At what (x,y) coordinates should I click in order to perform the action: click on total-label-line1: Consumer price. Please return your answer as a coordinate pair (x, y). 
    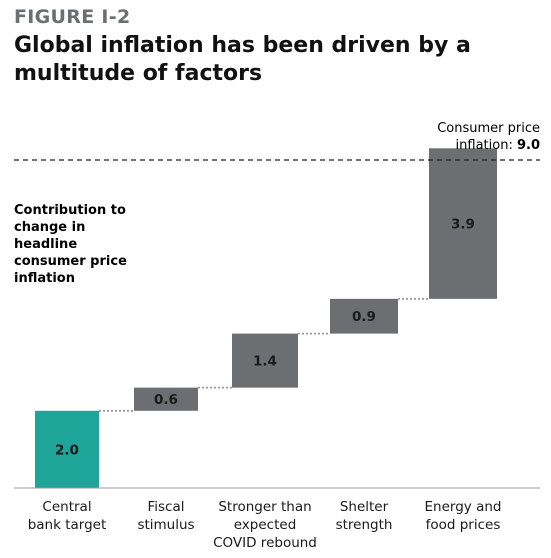
    Looking at the image, I should click on (488, 128).